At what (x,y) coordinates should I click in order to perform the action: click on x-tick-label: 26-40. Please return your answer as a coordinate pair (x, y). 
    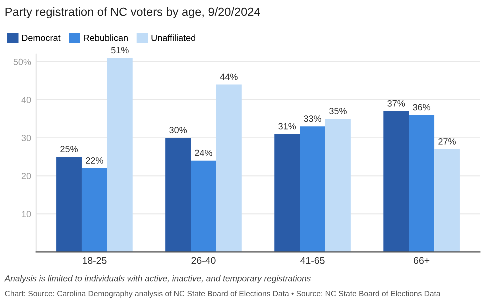
    Looking at the image, I should click on (204, 260).